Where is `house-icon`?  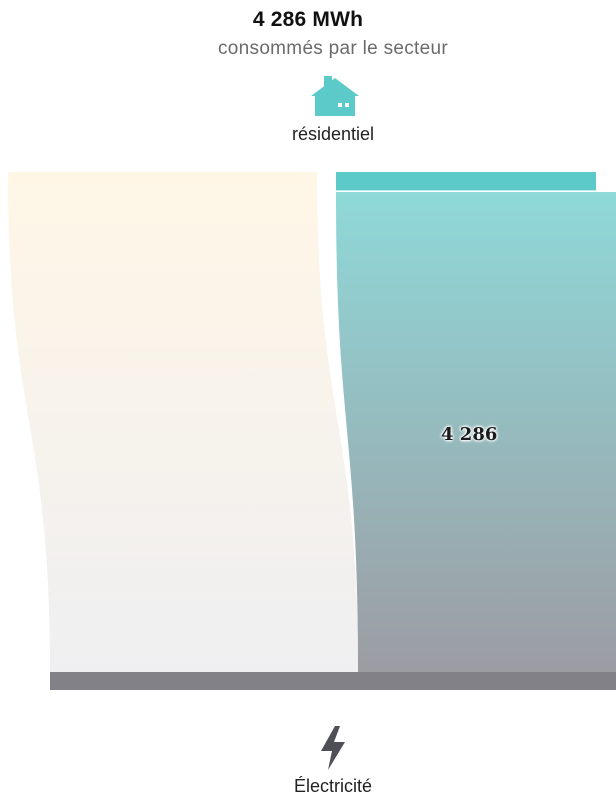 house-icon is located at coordinates (335, 96).